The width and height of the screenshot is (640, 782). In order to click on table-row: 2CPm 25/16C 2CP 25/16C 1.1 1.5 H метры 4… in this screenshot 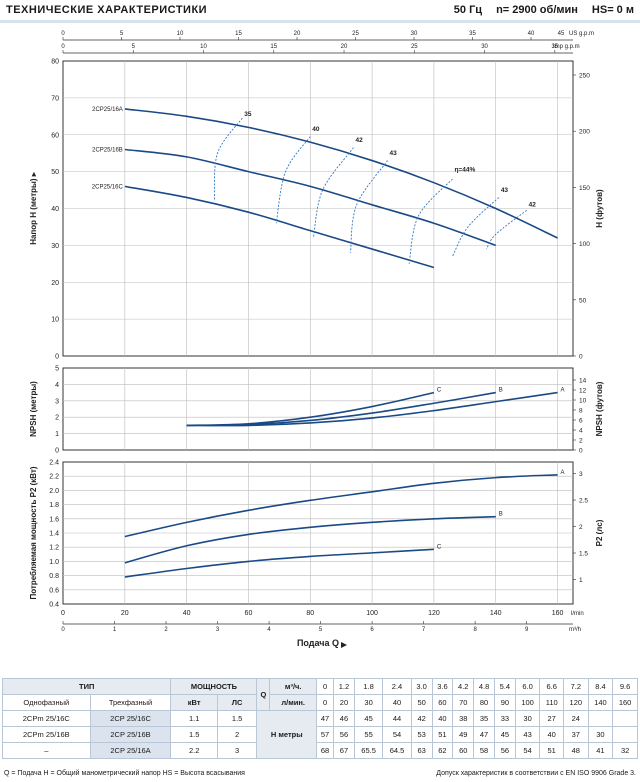, I will do `click(320, 734)`.